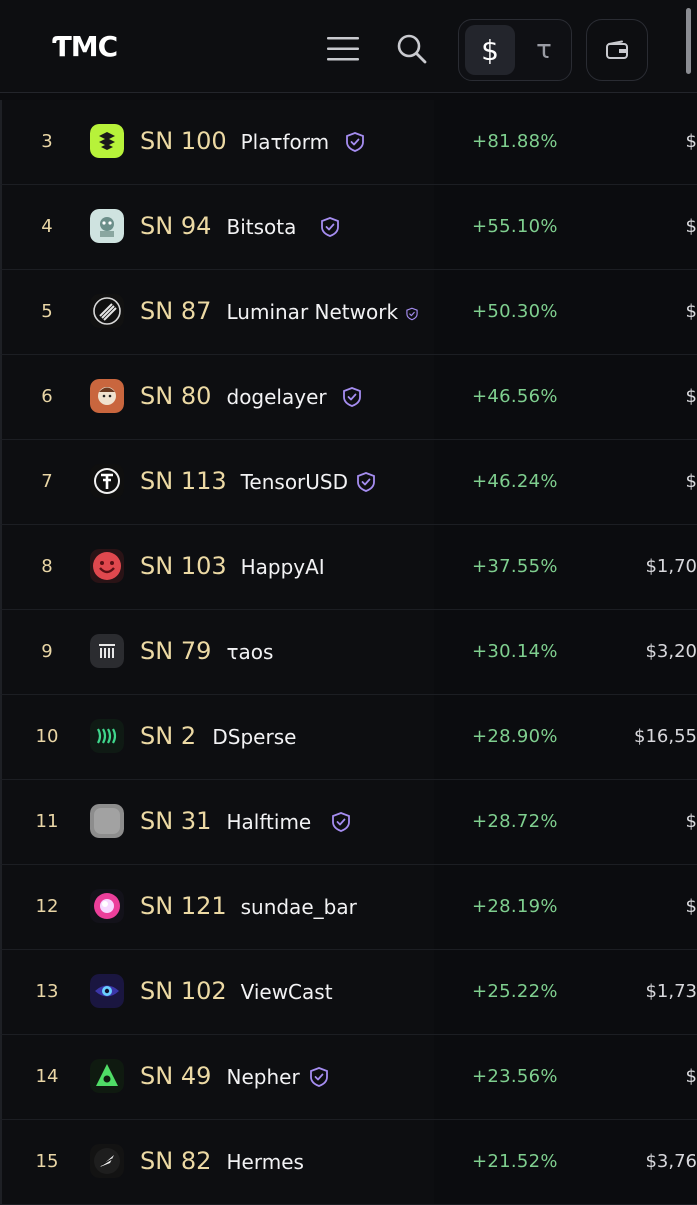  Describe the element at coordinates (107, 906) in the screenshot. I see `sundae-bar-logo-icon` at that location.